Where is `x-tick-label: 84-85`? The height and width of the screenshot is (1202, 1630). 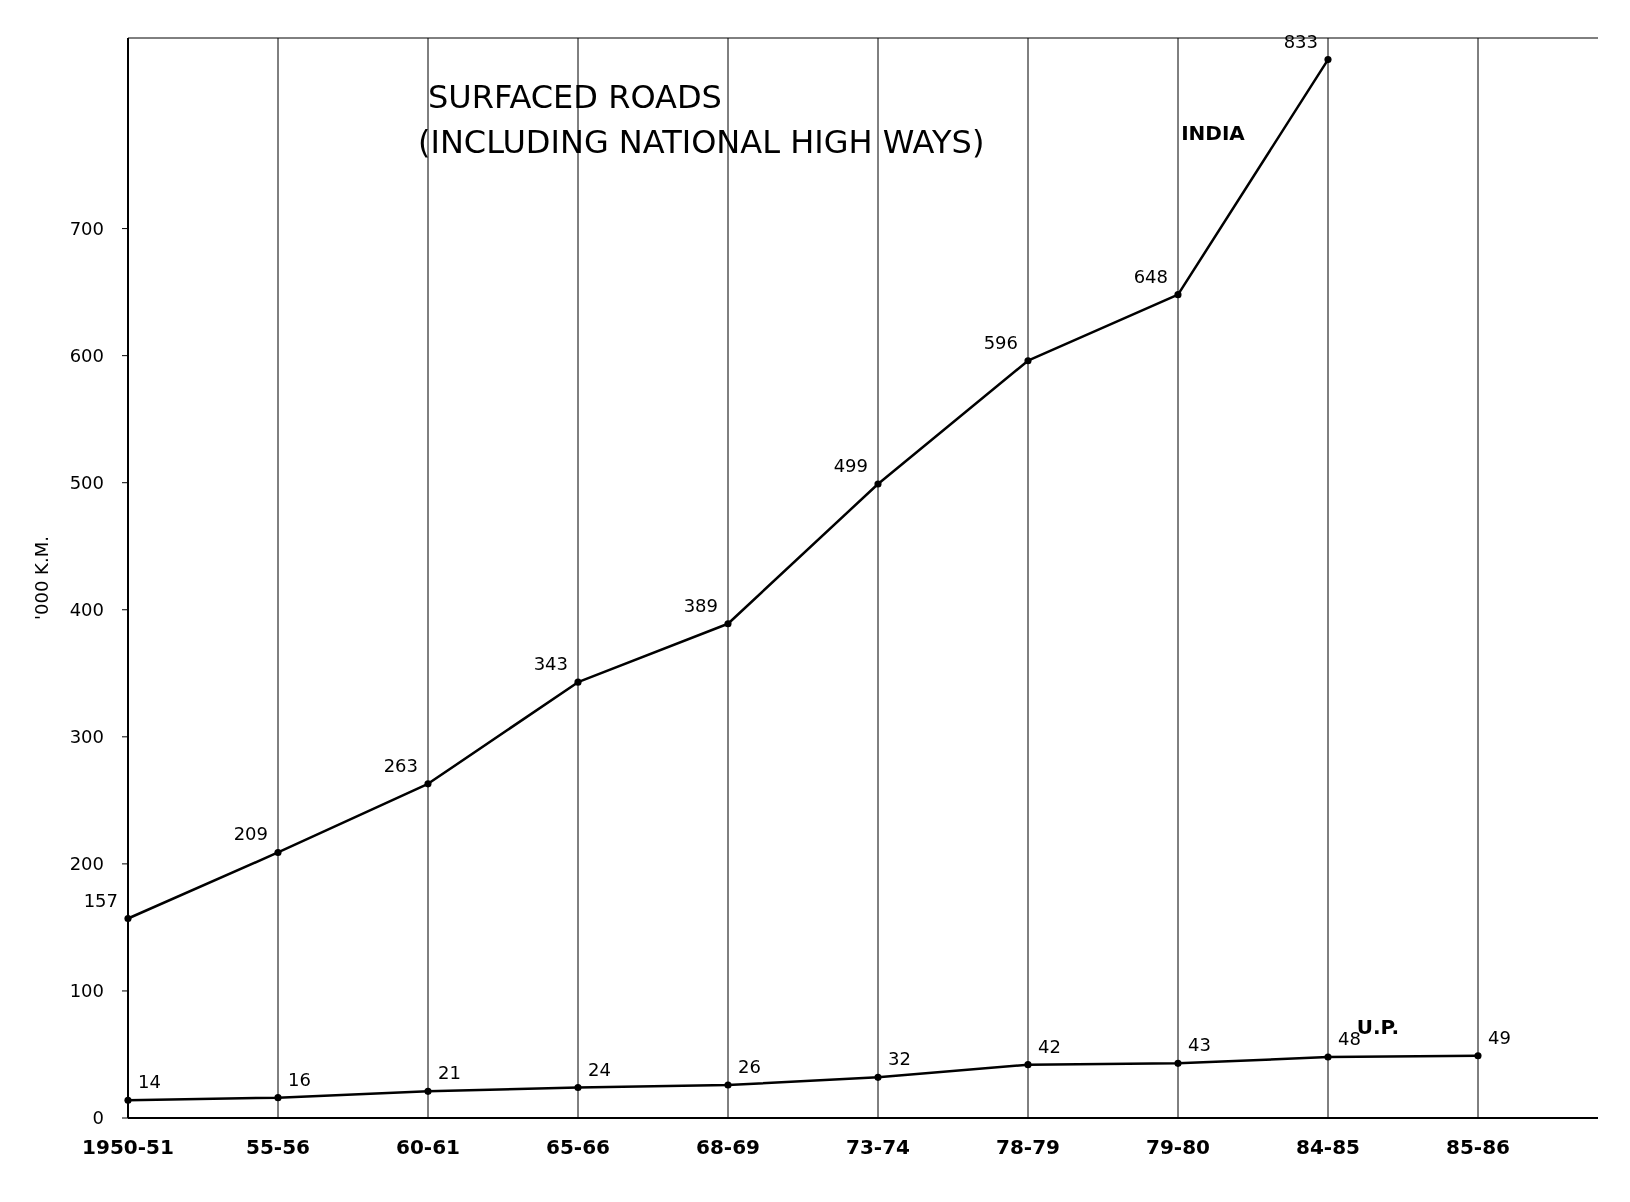 x-tick-label: 84-85 is located at coordinates (1328, 1147).